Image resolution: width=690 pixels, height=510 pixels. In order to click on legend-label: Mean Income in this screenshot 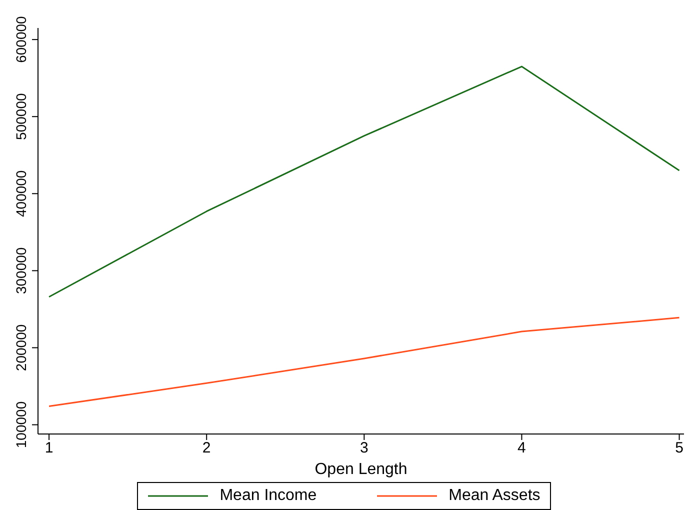, I will do `click(267, 496)`.